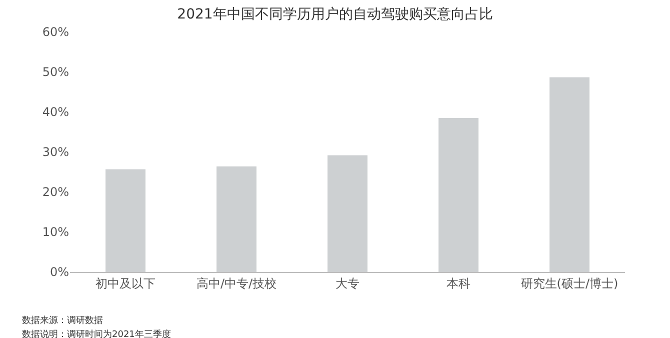 The image size is (670, 338). What do you see at coordinates (55, 152) in the screenshot?
I see `y-tick-label: 30%` at bounding box center [55, 152].